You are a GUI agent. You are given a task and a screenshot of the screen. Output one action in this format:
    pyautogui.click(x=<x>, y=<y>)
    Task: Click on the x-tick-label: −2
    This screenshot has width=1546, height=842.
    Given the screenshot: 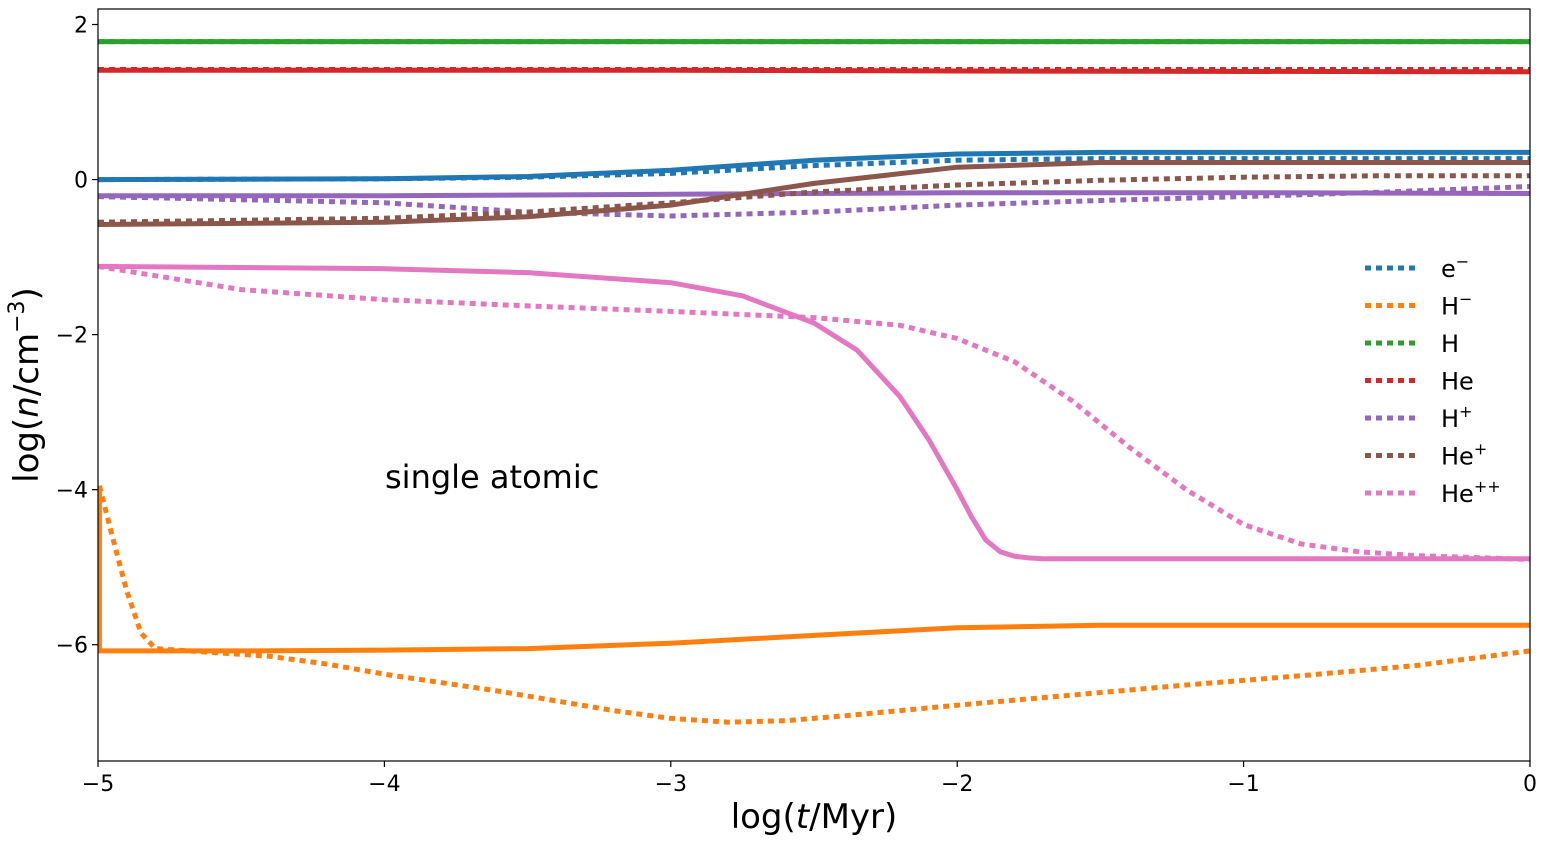 What is the action you would take?
    pyautogui.click(x=957, y=784)
    